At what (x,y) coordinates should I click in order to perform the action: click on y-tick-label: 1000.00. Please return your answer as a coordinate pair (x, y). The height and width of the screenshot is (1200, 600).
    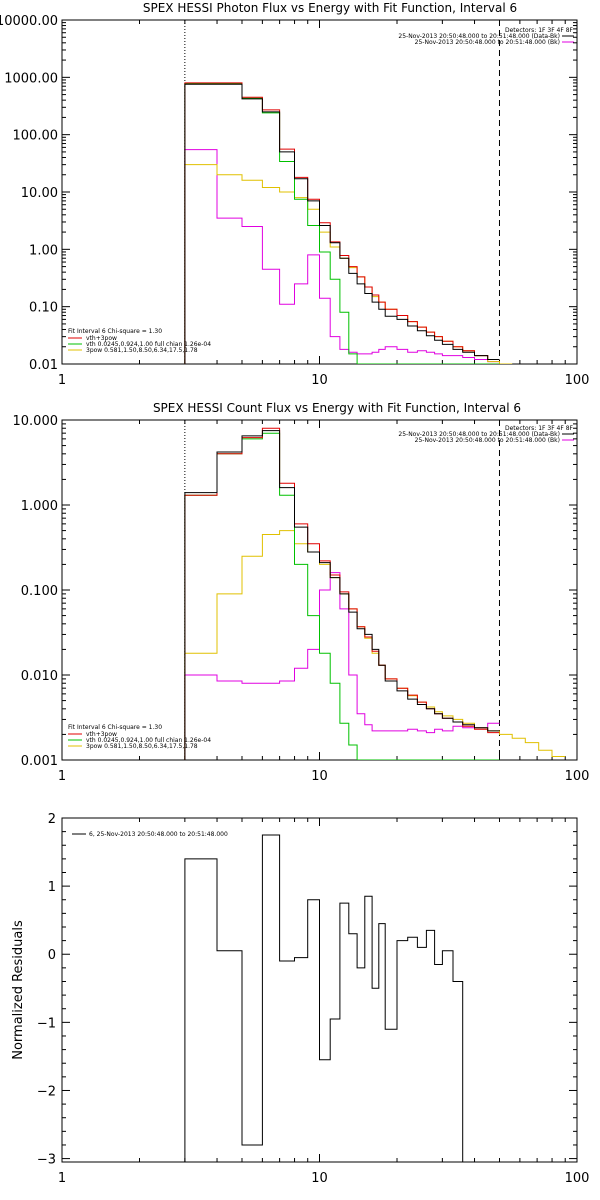
    Looking at the image, I should click on (31, 78).